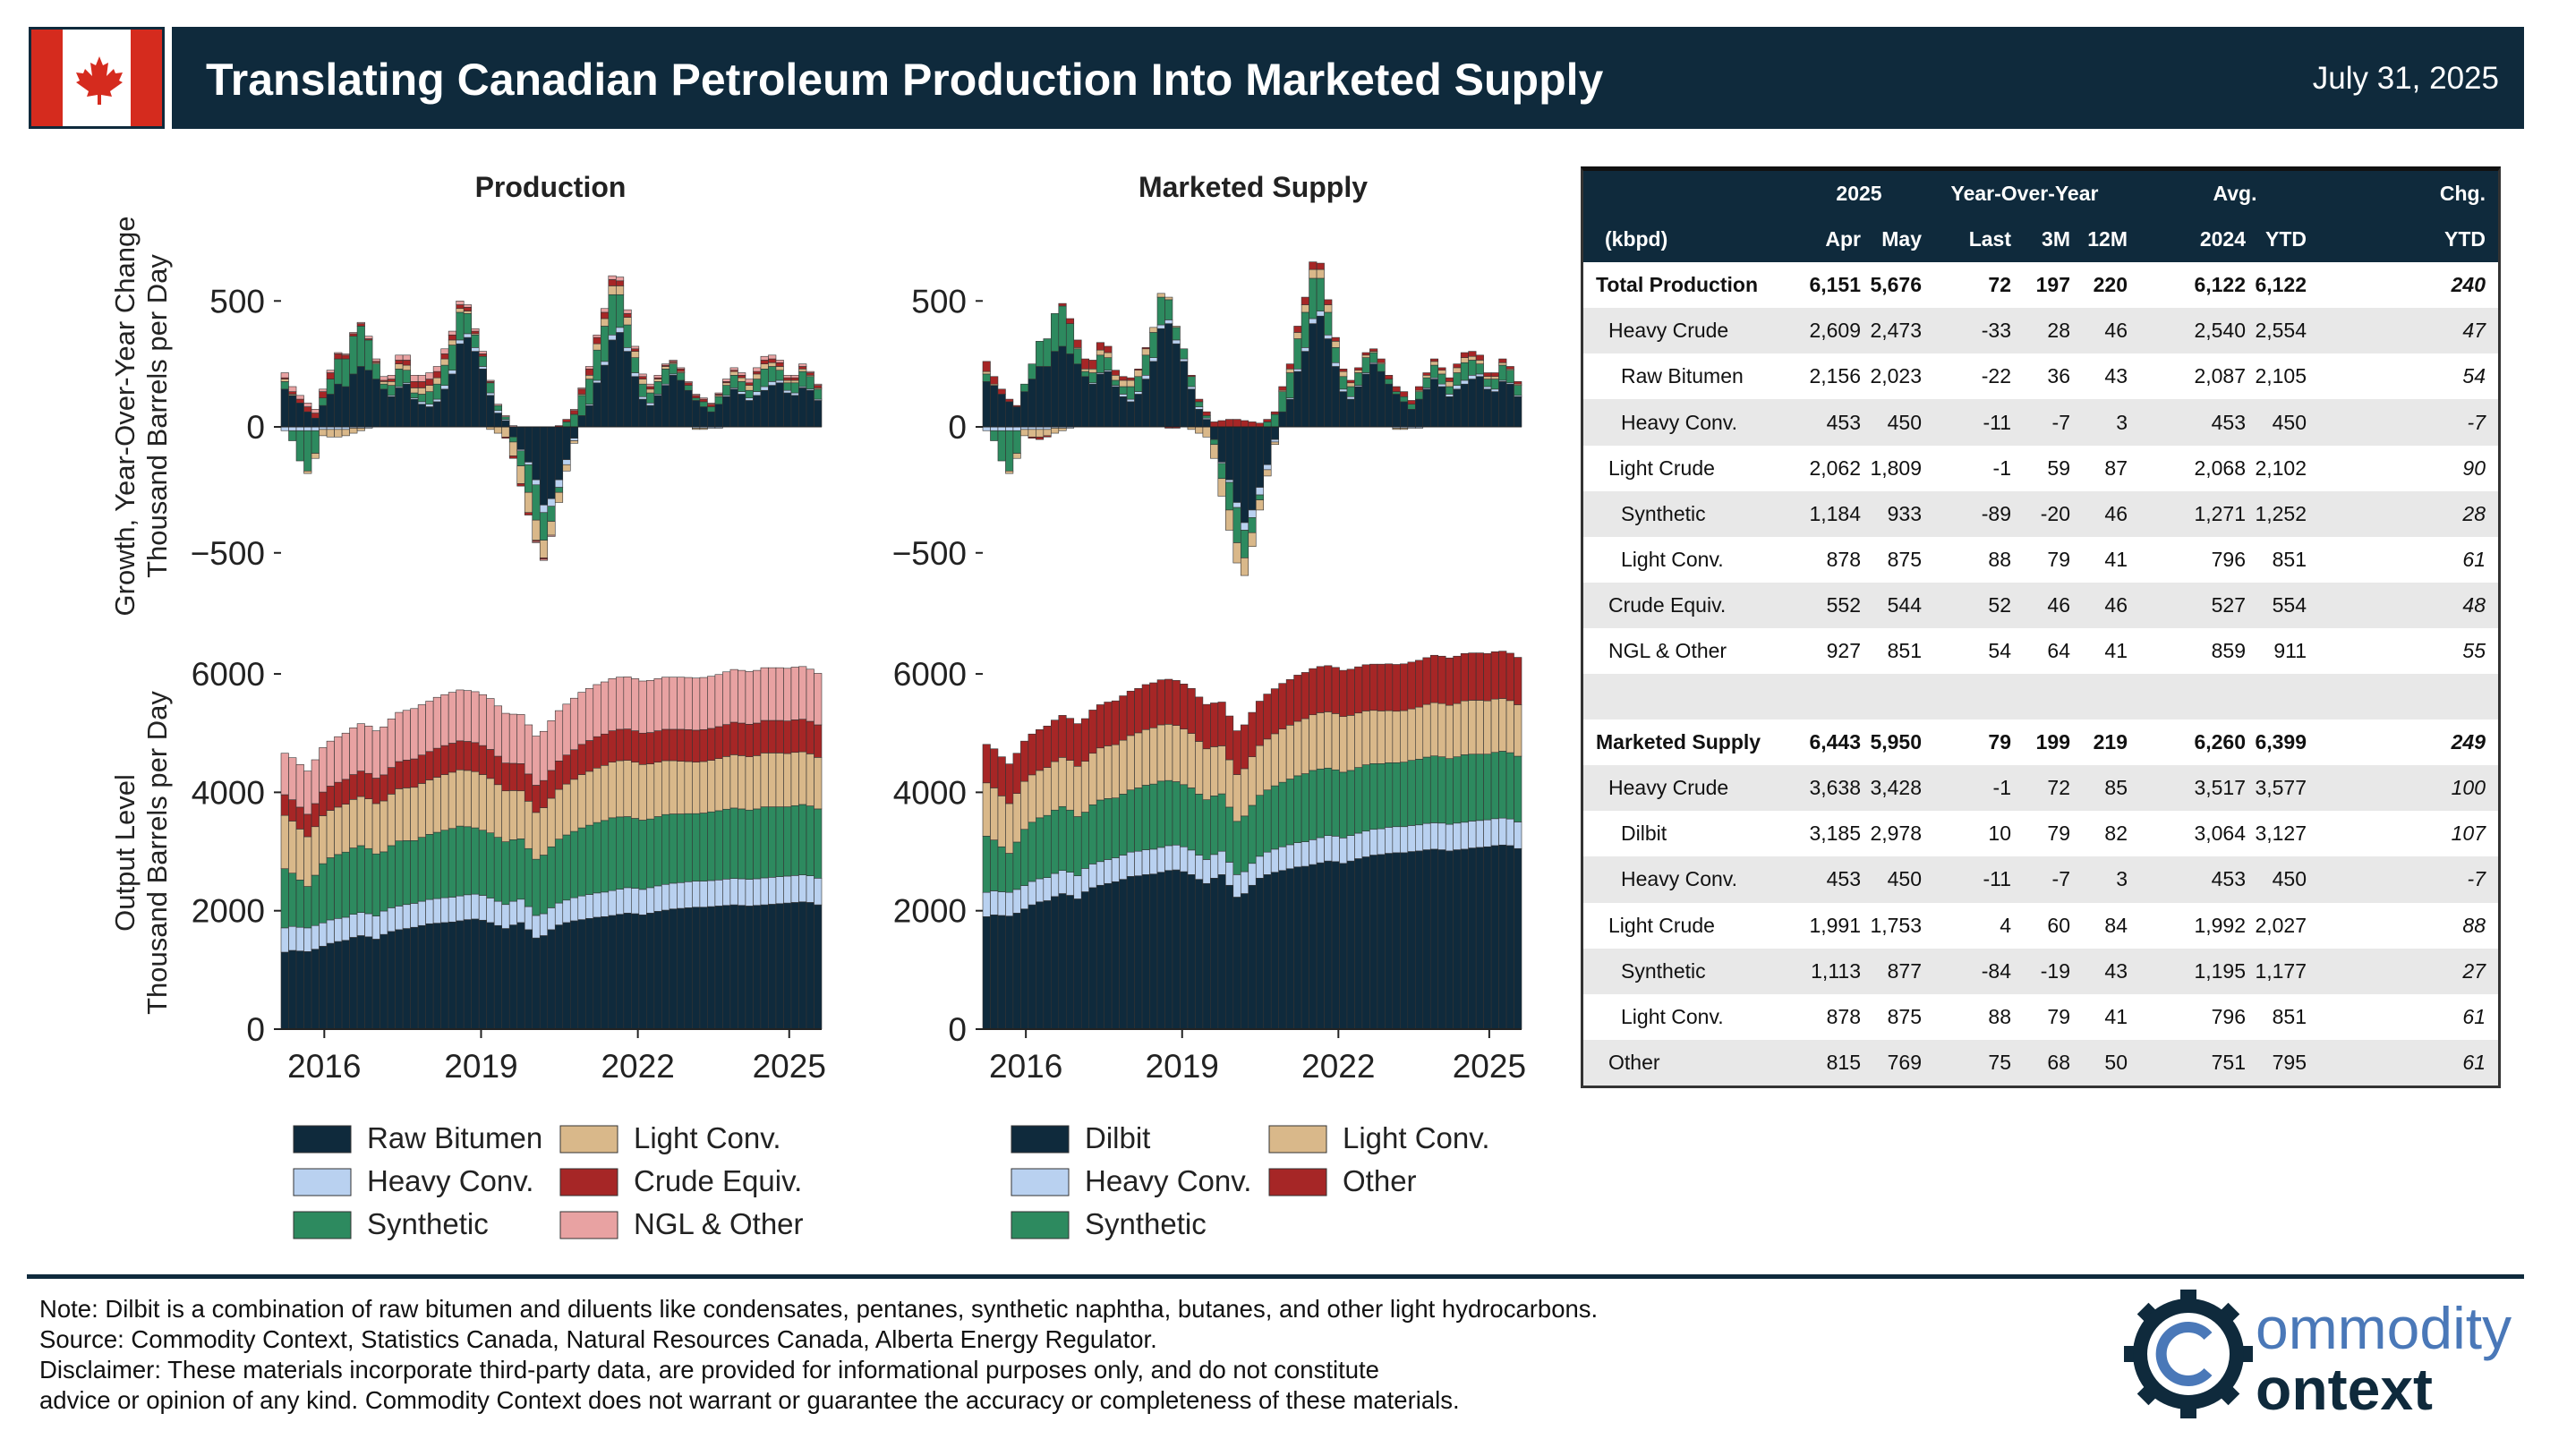 The width and height of the screenshot is (2550, 1456). Describe the element at coordinates (2040, 240) in the screenshot. I see `table-header-row-2: (kbpd) Apr May Last 3M 12M 2024 YTD YTD` at that location.